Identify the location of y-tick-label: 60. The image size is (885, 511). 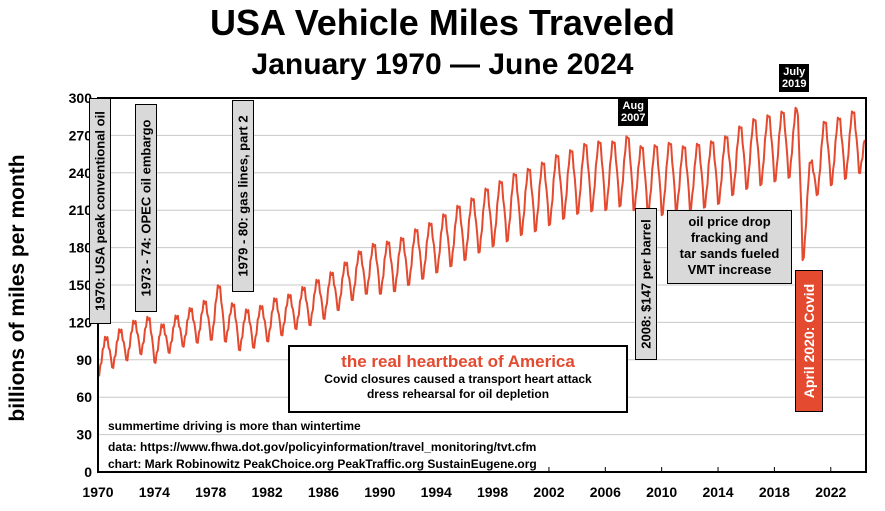
(84, 397).